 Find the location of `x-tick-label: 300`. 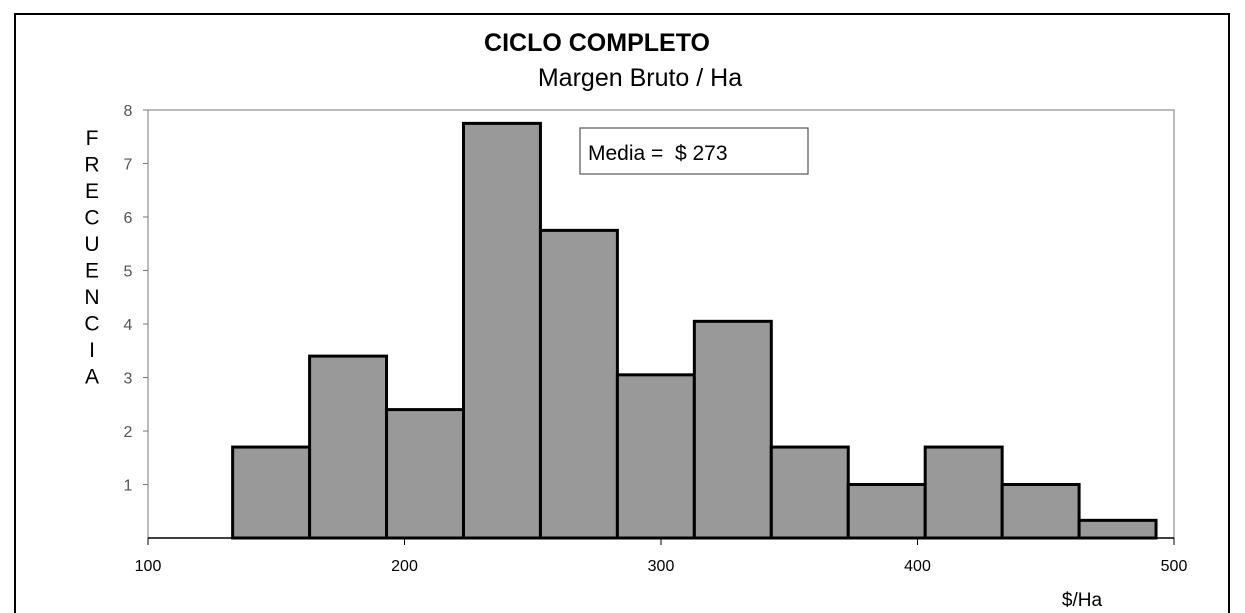

x-tick-label: 300 is located at coordinates (661, 566).